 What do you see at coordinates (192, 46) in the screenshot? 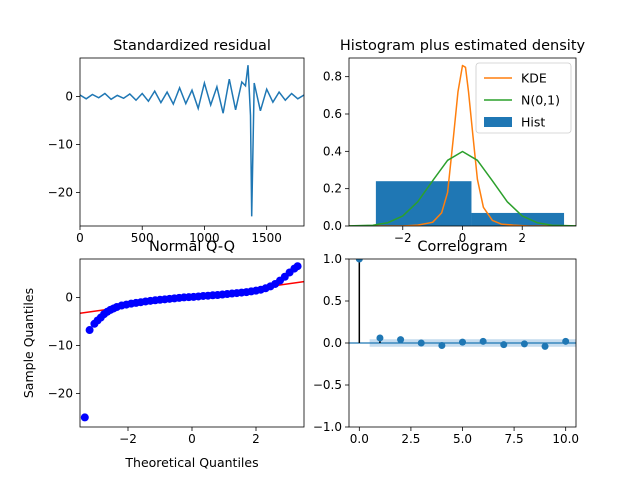
I see `panel-title: Standardized residual` at bounding box center [192, 46].